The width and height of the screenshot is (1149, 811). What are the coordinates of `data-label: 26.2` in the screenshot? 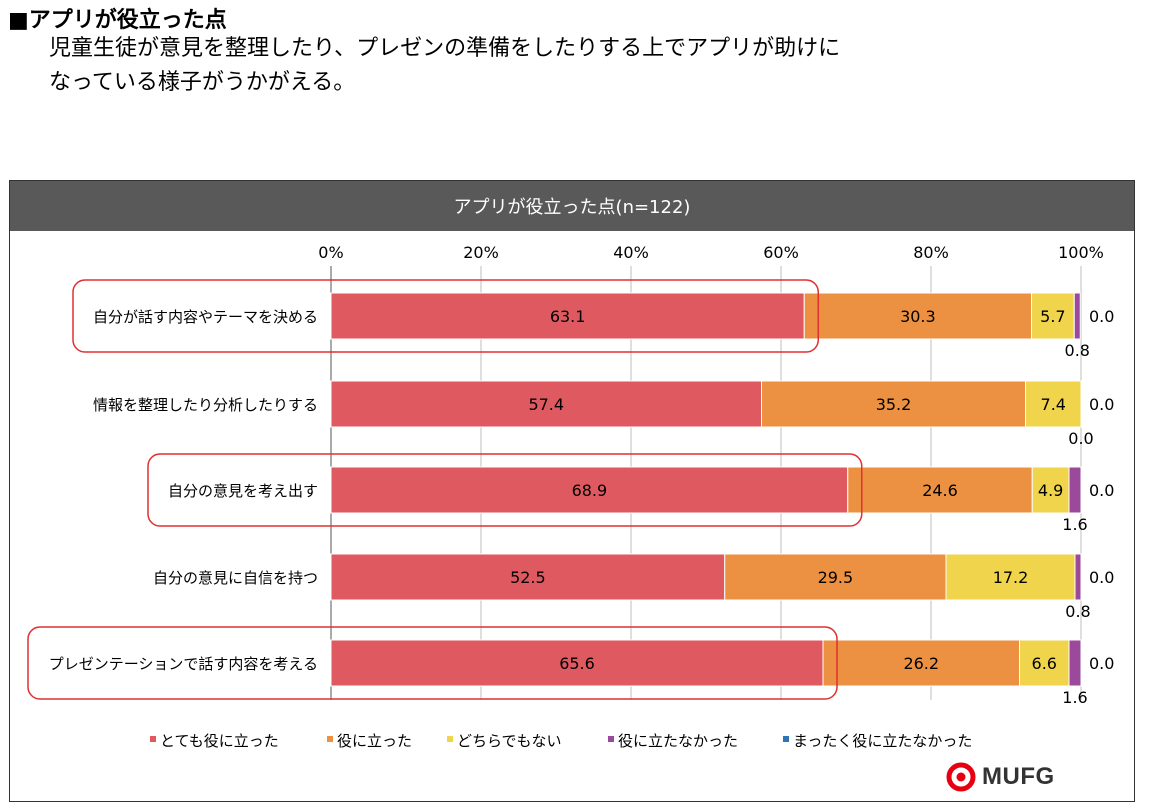 It's located at (921, 663).